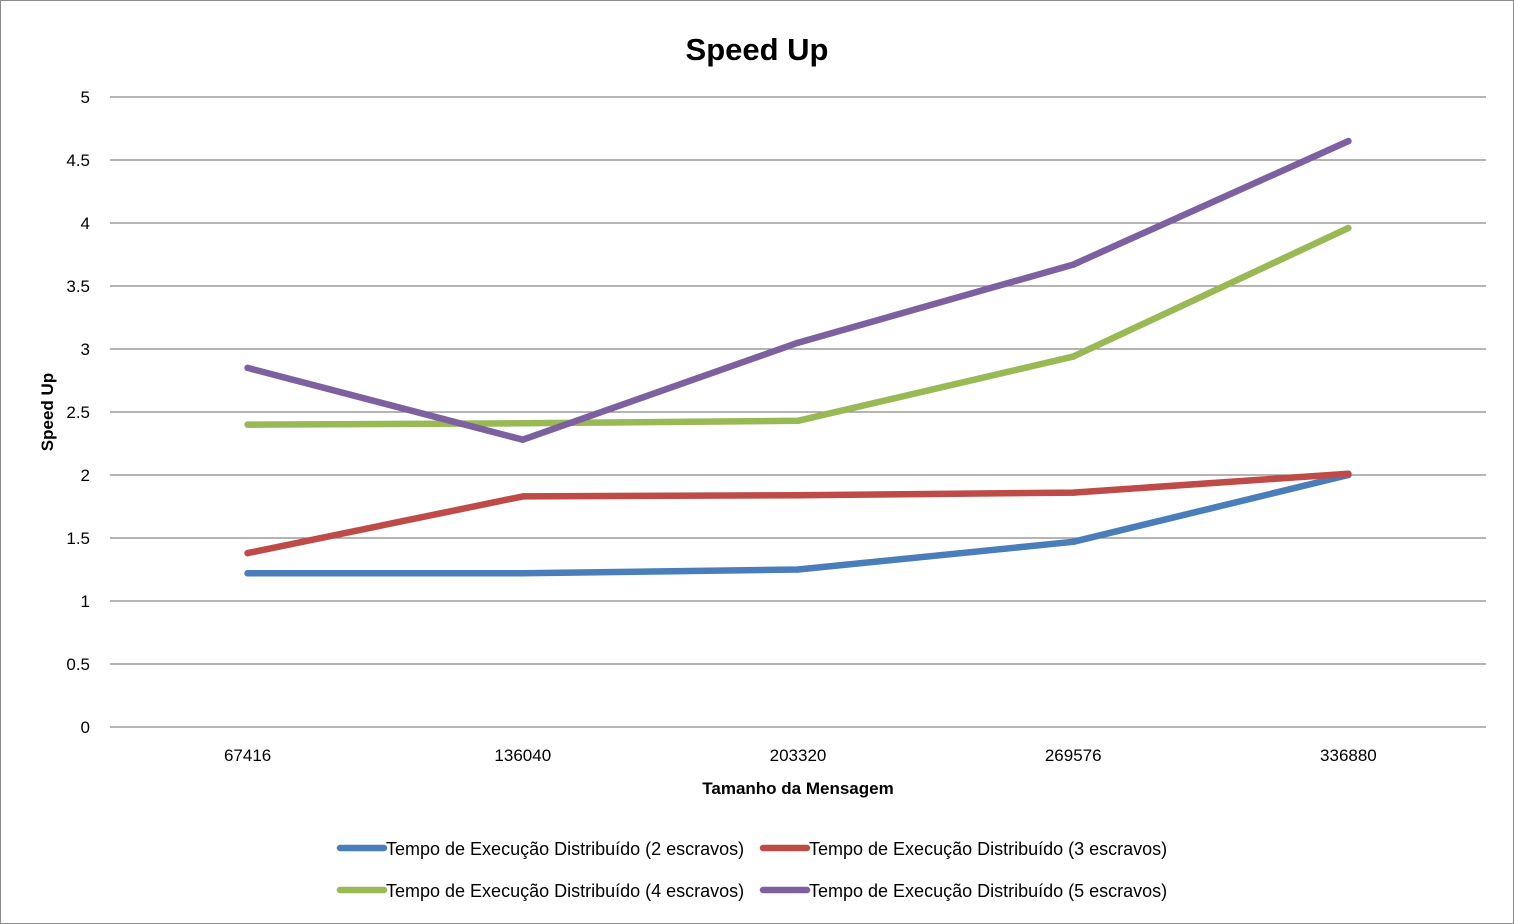 The image size is (1514, 924). Describe the element at coordinates (85, 601) in the screenshot. I see `y-tick-label: 1` at that location.